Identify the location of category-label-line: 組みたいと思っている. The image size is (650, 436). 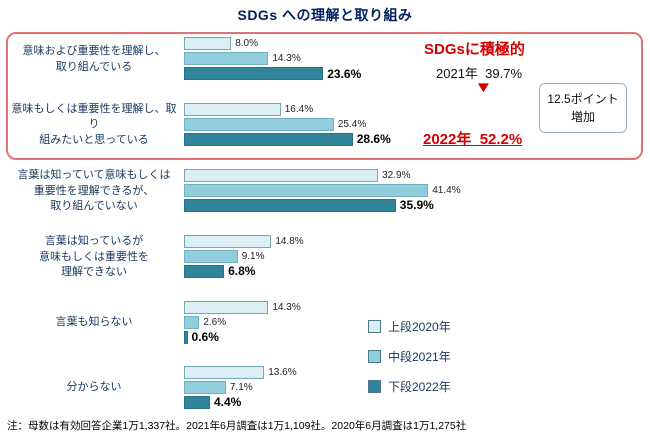
(94, 139).